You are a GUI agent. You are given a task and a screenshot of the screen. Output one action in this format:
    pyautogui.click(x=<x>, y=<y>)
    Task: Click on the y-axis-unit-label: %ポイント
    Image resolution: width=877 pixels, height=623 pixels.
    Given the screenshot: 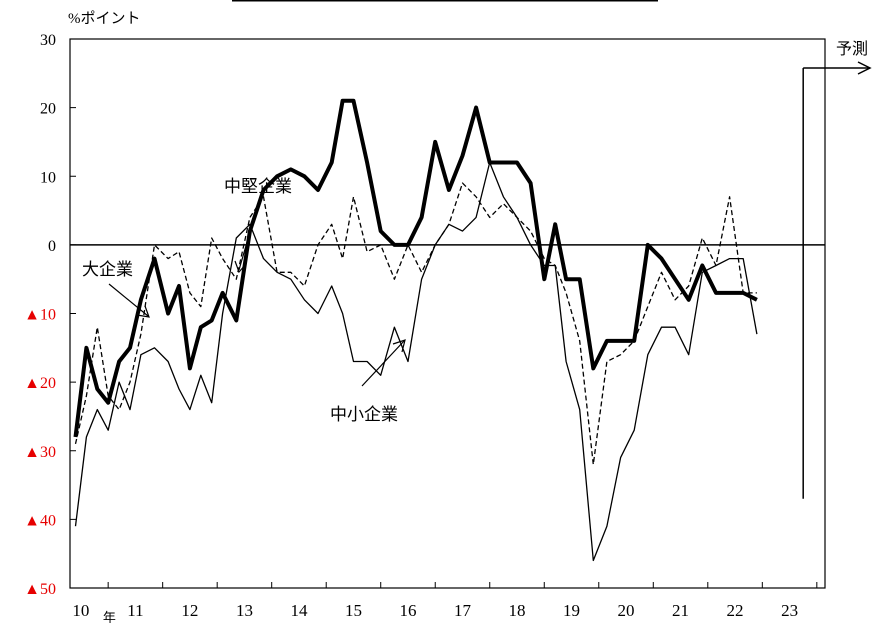 What is the action you would take?
    pyautogui.click(x=104, y=18)
    